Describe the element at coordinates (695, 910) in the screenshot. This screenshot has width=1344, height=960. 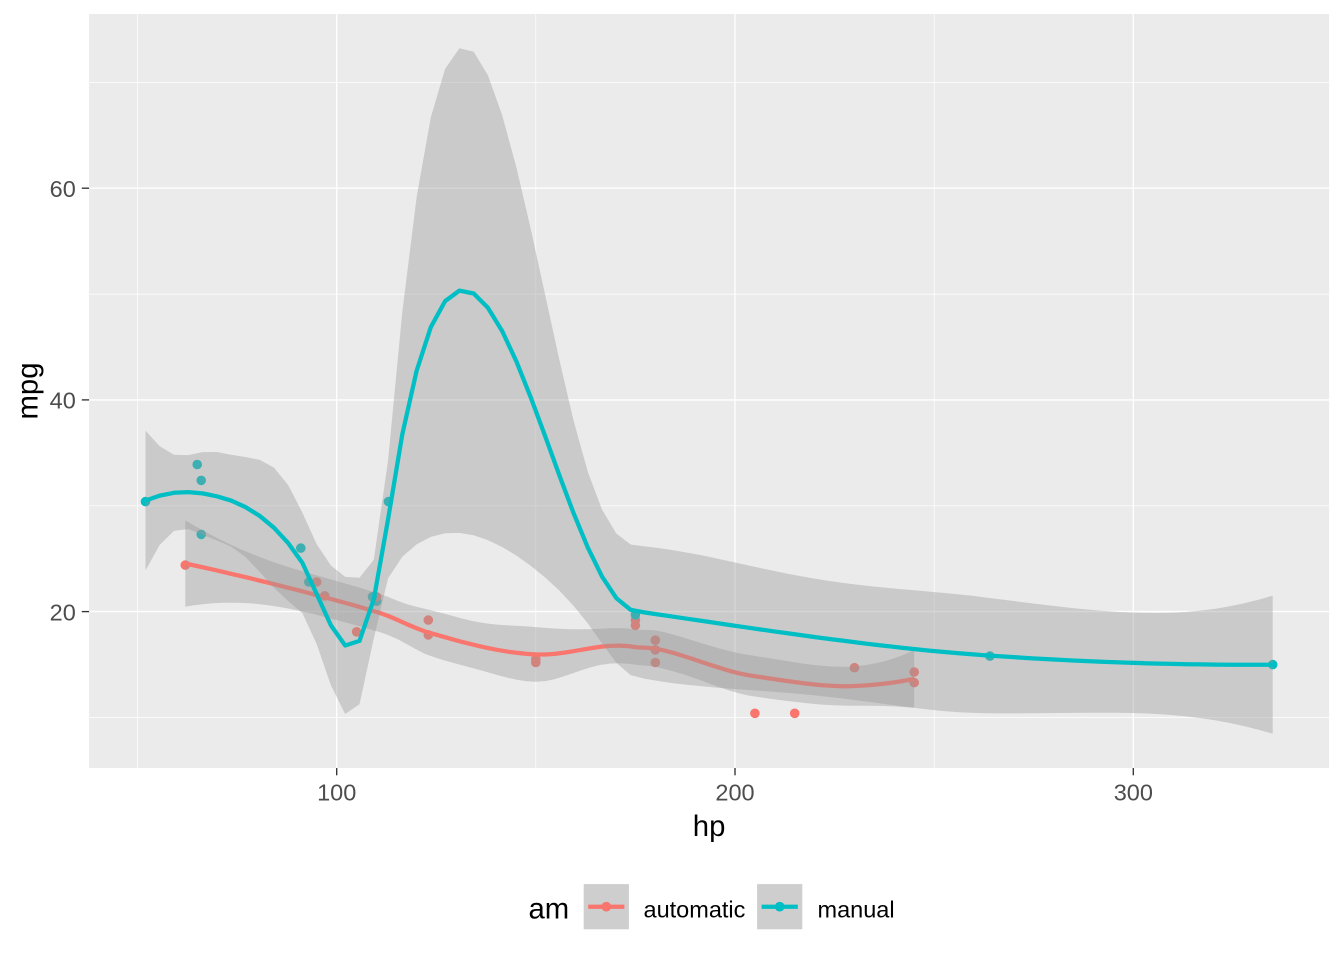
I see `svg-text: automatic` at that location.